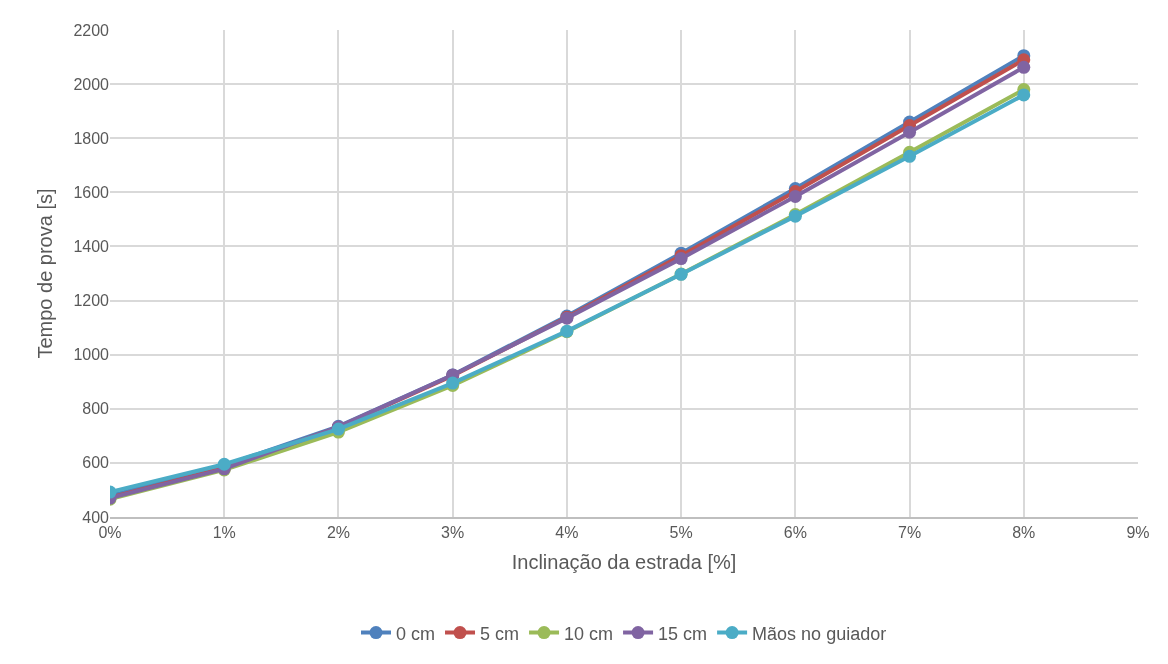  What do you see at coordinates (91, 30) in the screenshot?
I see `y-tick-label: 2200` at bounding box center [91, 30].